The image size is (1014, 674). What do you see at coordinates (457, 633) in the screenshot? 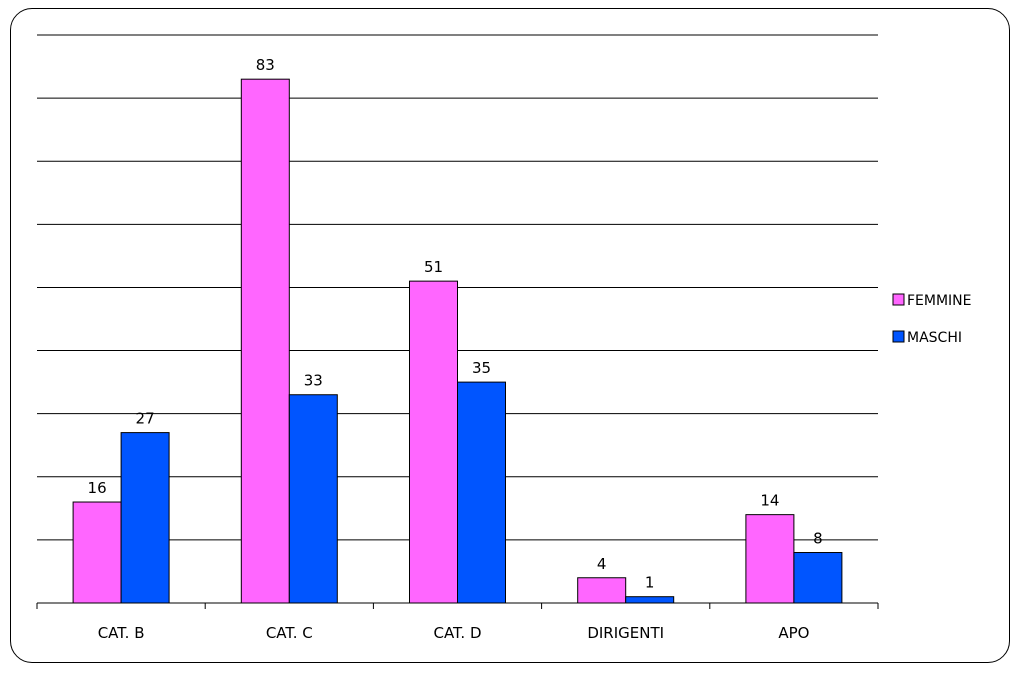
I see `x-tick-label: CAT. D` at bounding box center [457, 633].